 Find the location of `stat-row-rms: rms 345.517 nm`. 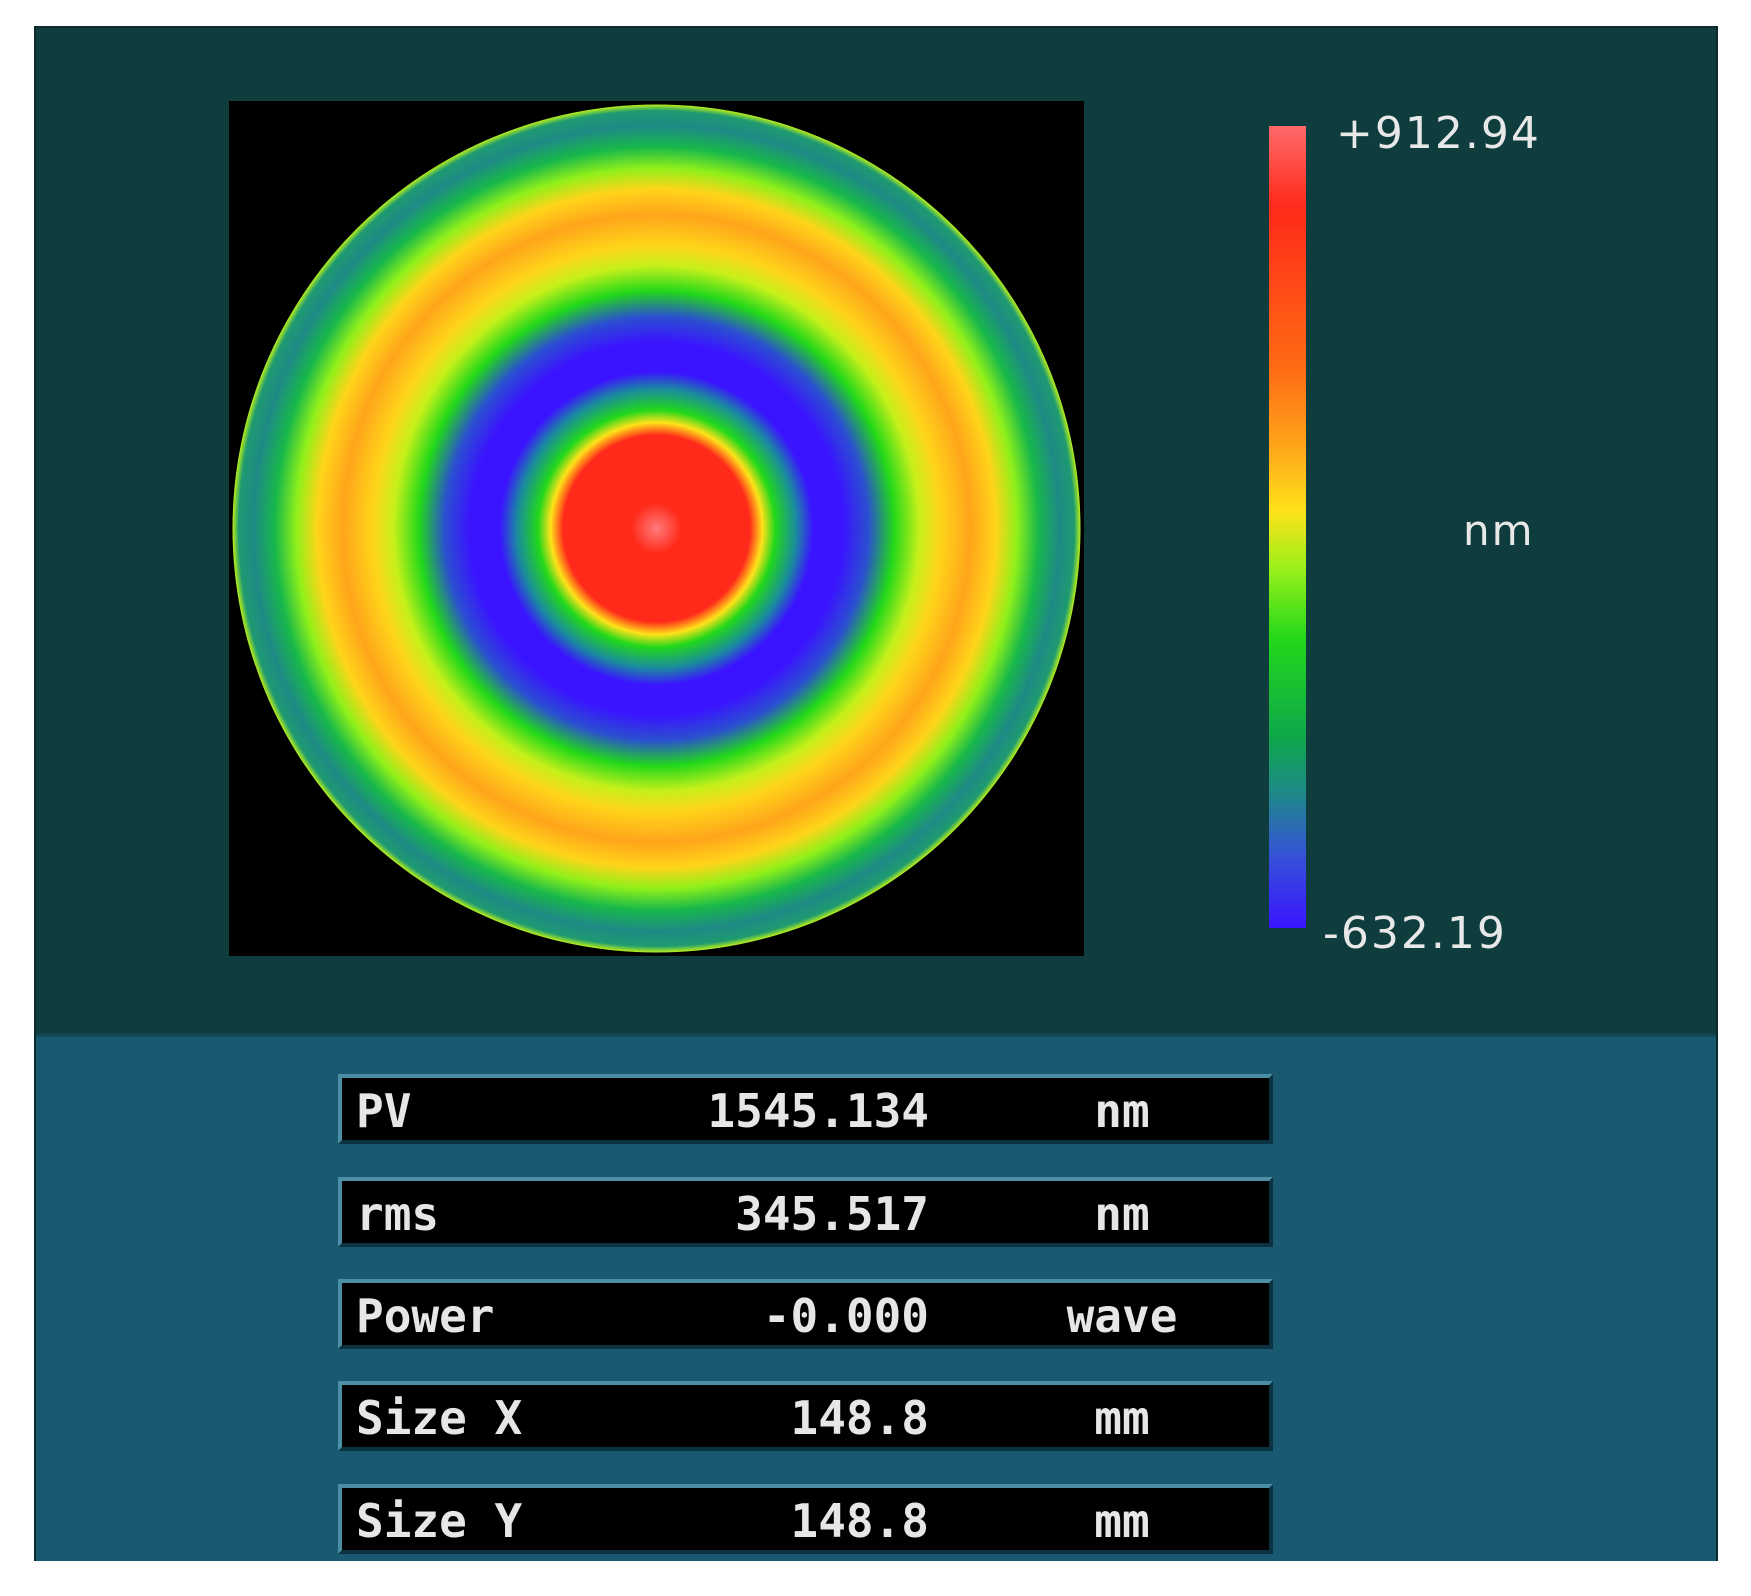

stat-row-rms: rms 345.517 nm is located at coordinates (805, 1212).